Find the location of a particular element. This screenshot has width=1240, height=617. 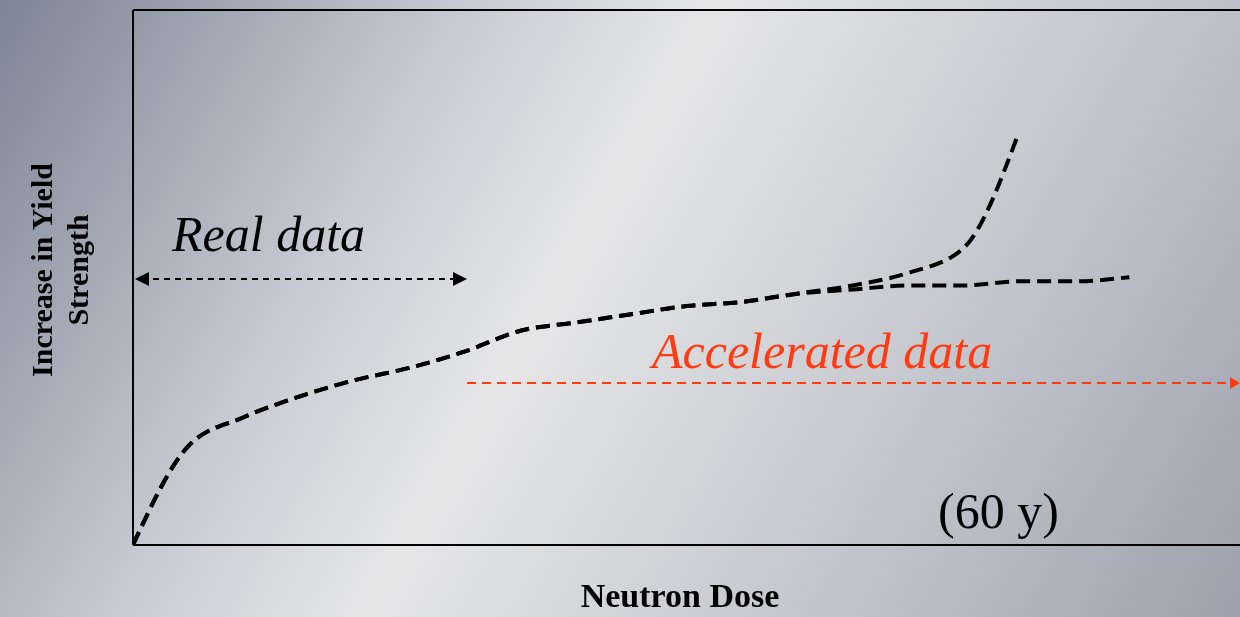

x-axis-title: Neutron Dose is located at coordinates (680, 596).